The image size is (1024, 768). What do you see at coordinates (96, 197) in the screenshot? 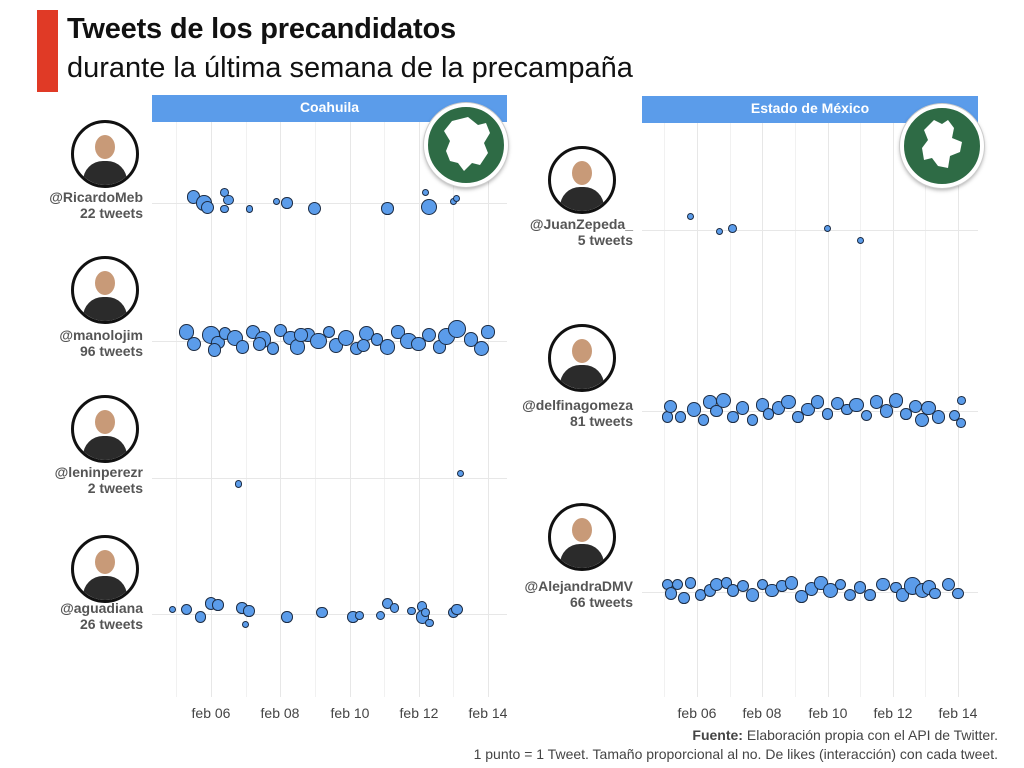
I see `candidate-handle: @RicardoMeb` at bounding box center [96, 197].